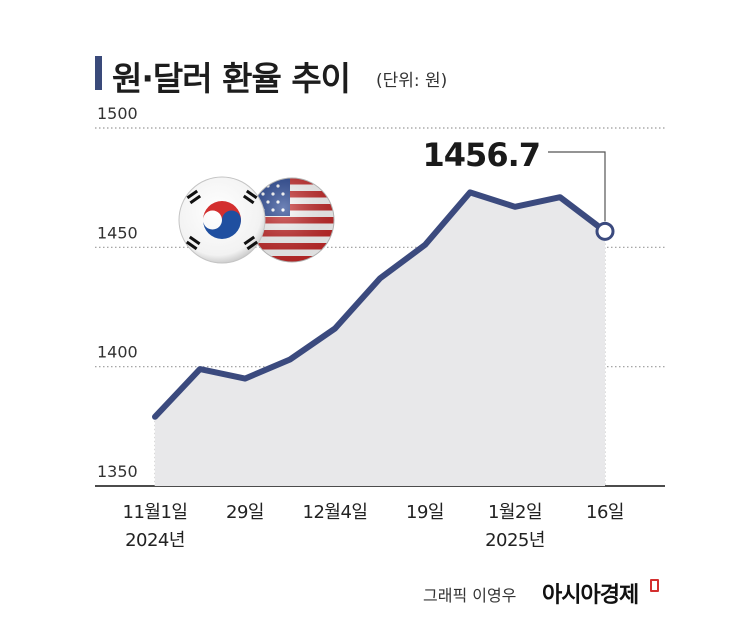  I want to click on x-tick-label: 1월2일, so click(515, 512).